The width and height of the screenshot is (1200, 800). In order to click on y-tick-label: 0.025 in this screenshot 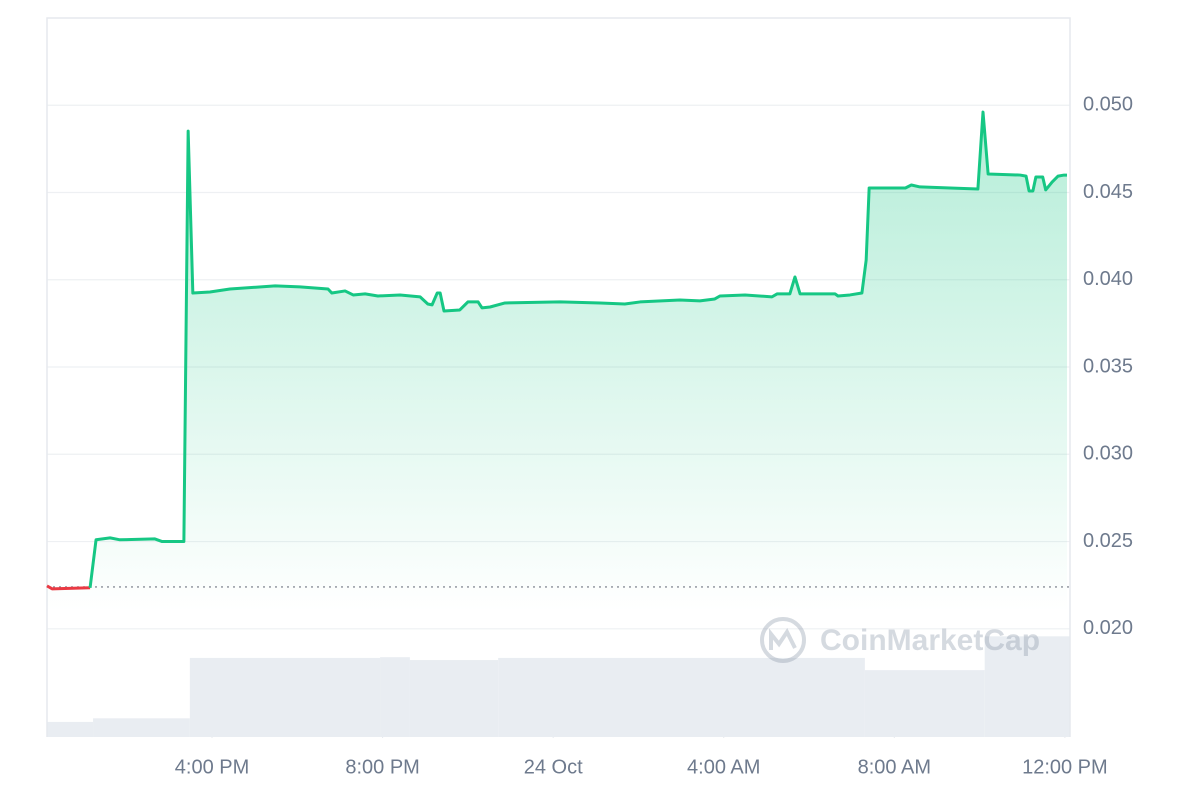, I will do `click(1108, 541)`.